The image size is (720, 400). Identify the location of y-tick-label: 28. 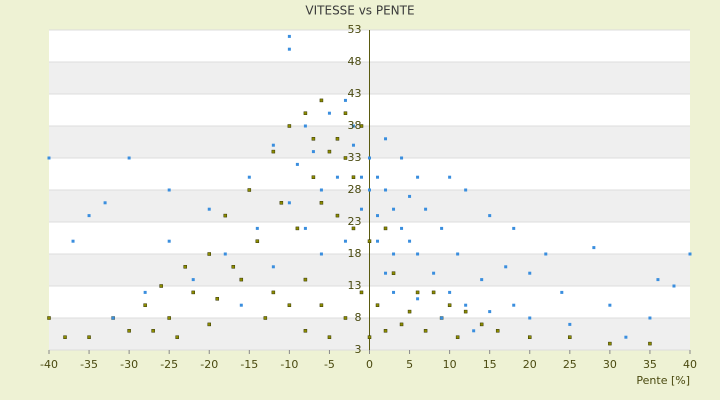
(355, 189).